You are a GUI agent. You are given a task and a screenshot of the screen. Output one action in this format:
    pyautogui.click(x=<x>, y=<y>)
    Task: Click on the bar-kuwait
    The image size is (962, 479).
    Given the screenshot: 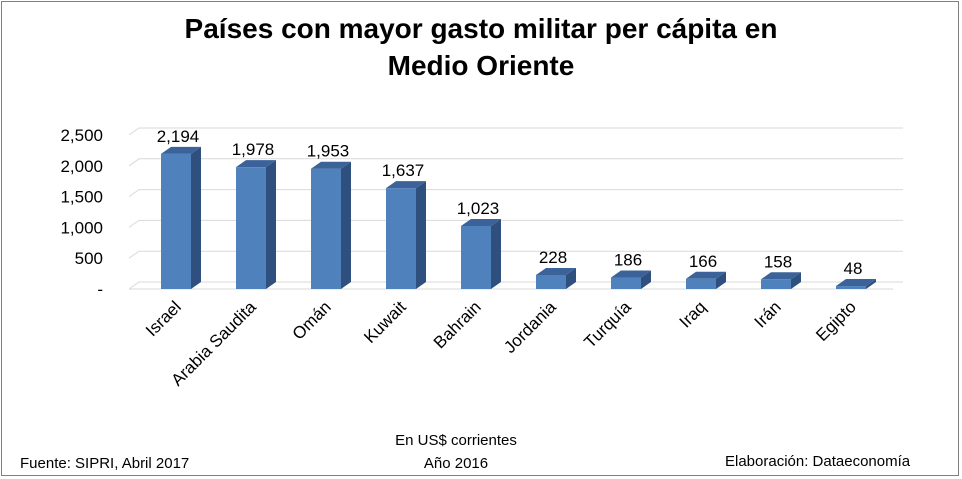 What is the action you would take?
    pyautogui.click(x=406, y=235)
    